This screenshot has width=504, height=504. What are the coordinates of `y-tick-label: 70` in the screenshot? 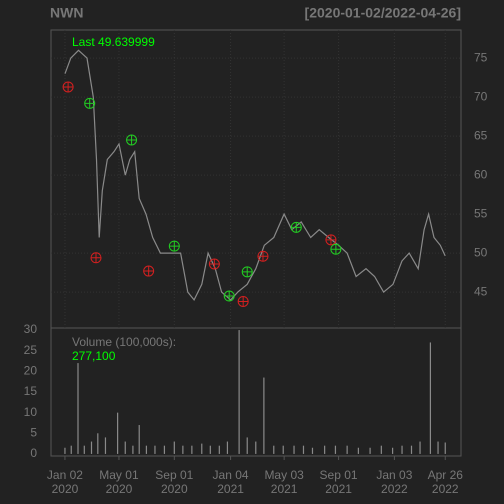 It's located at (481, 96).